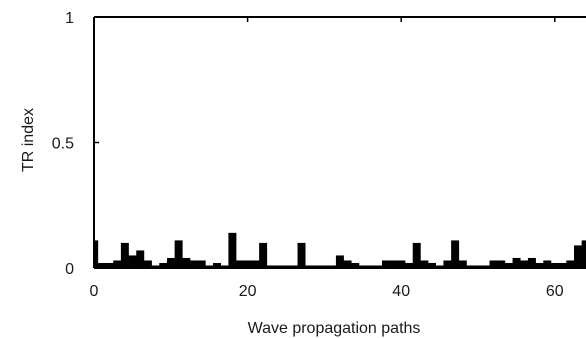 This screenshot has height=338, width=586. What do you see at coordinates (340, 250) in the screenshot?
I see `bar-series` at bounding box center [340, 250].